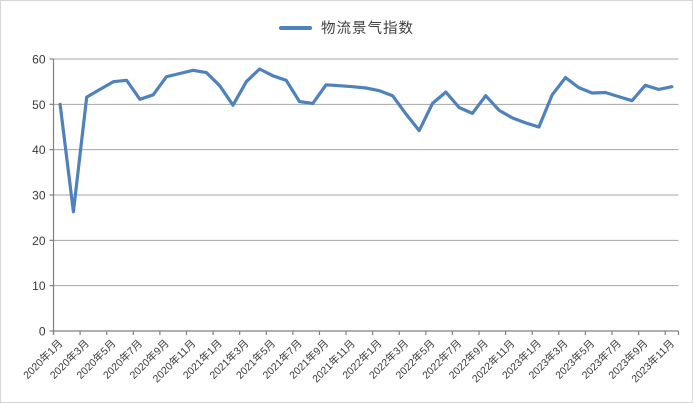 The height and width of the screenshot is (403, 693). I want to click on y-tick-label: 40, so click(39, 150).